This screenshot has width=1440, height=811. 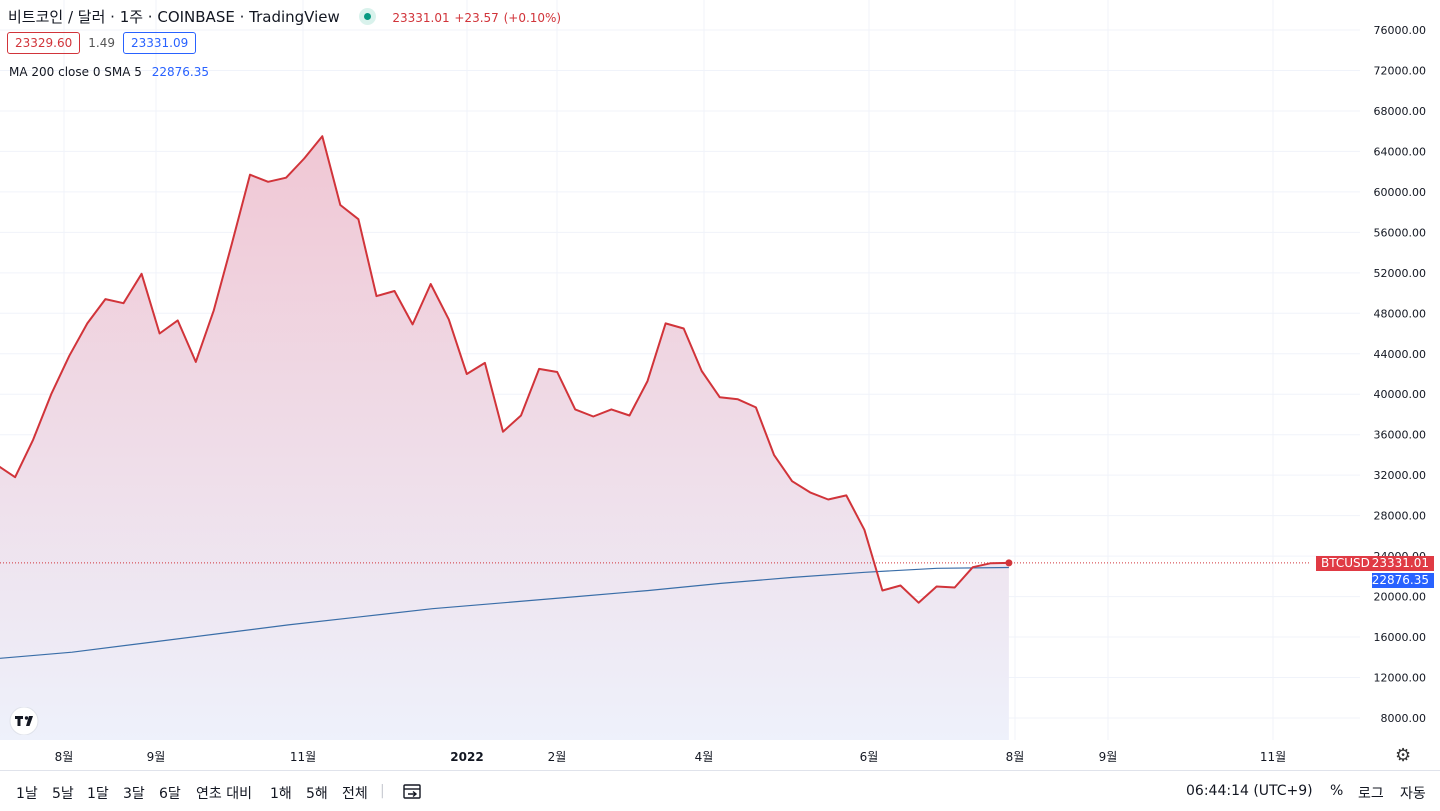 What do you see at coordinates (1336, 791) in the screenshot?
I see `percent-toggle: %` at bounding box center [1336, 791].